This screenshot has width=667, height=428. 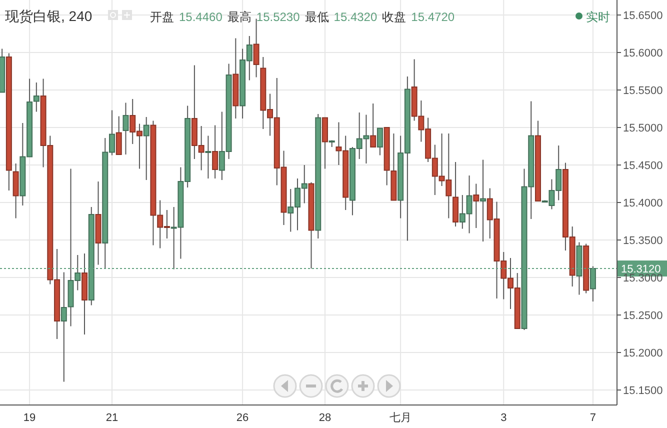 I want to click on x-tick-label: 26, so click(x=242, y=418).